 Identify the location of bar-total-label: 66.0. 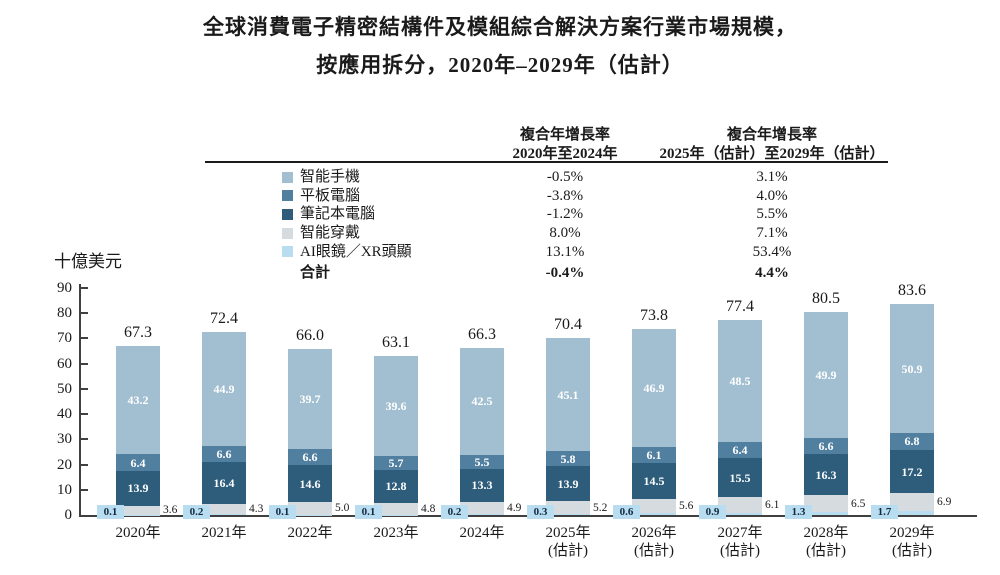
(310, 335).